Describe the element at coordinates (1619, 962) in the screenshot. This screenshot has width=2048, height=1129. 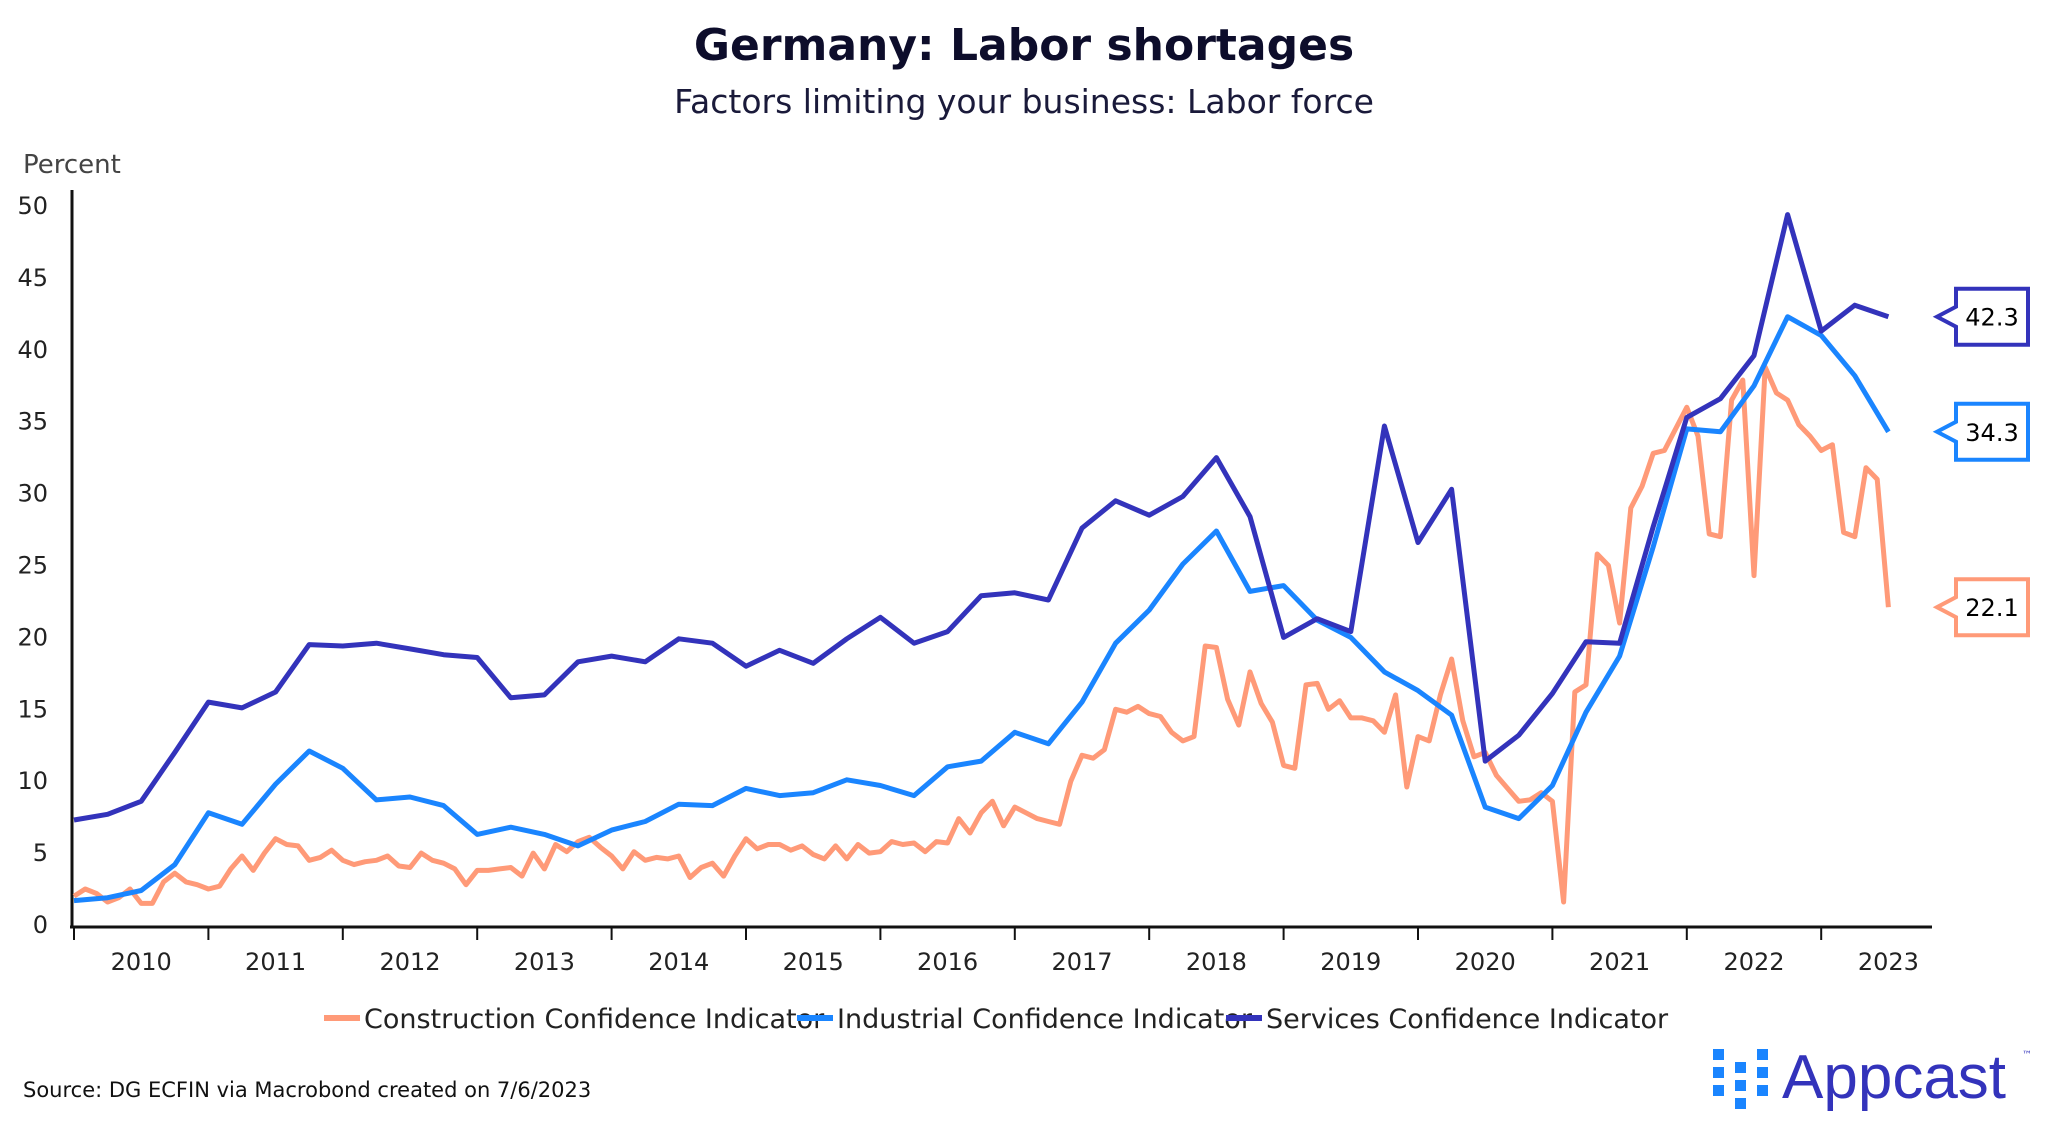
I see `x-tick-label: 2021` at that location.